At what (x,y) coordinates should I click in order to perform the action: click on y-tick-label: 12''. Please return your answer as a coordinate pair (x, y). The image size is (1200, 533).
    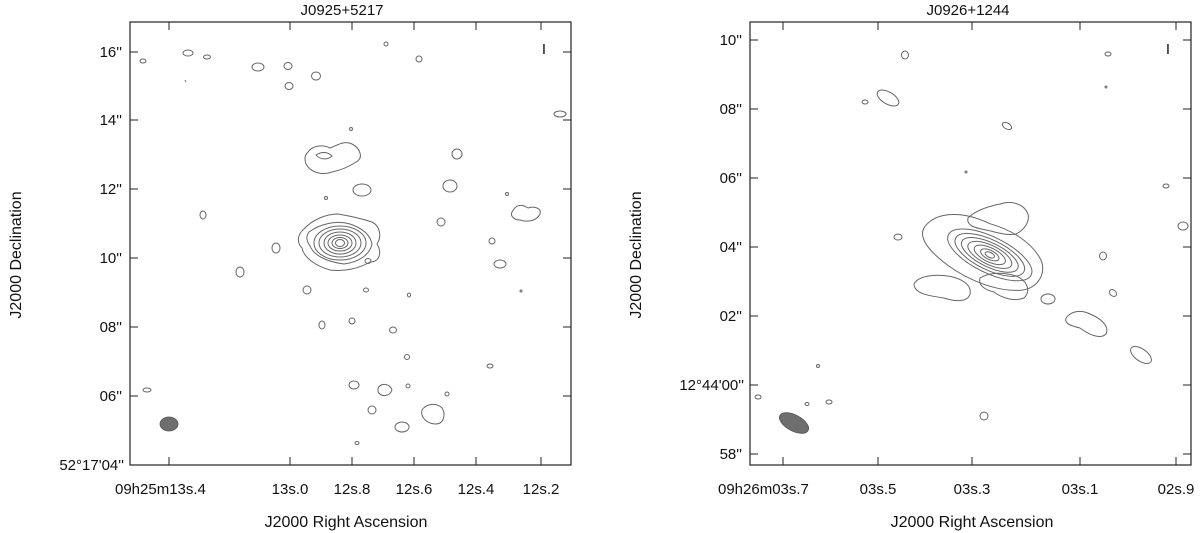
    Looking at the image, I should click on (111, 189).